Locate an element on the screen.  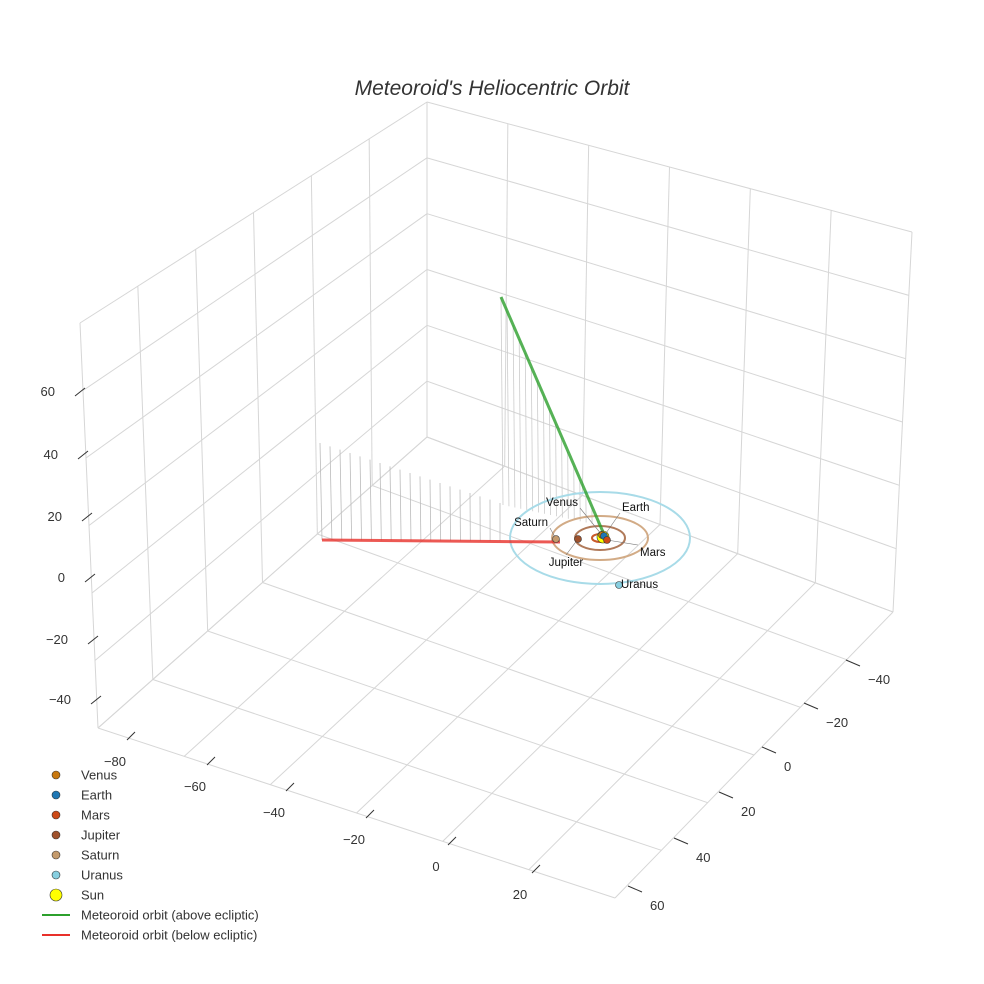
mars-label: Mars is located at coordinates (653, 553).